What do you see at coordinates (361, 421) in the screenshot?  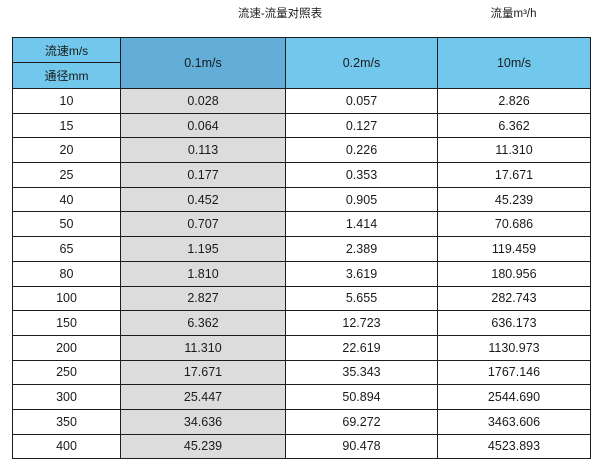 I see `cell-flow-1: 69.272` at bounding box center [361, 421].